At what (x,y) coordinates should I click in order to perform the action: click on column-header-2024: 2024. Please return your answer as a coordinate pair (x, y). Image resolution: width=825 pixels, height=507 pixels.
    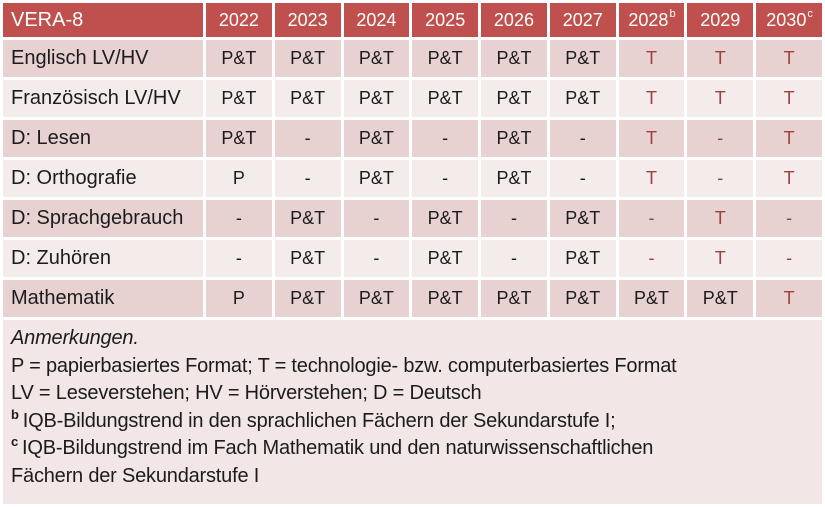
    Looking at the image, I should click on (376, 20).